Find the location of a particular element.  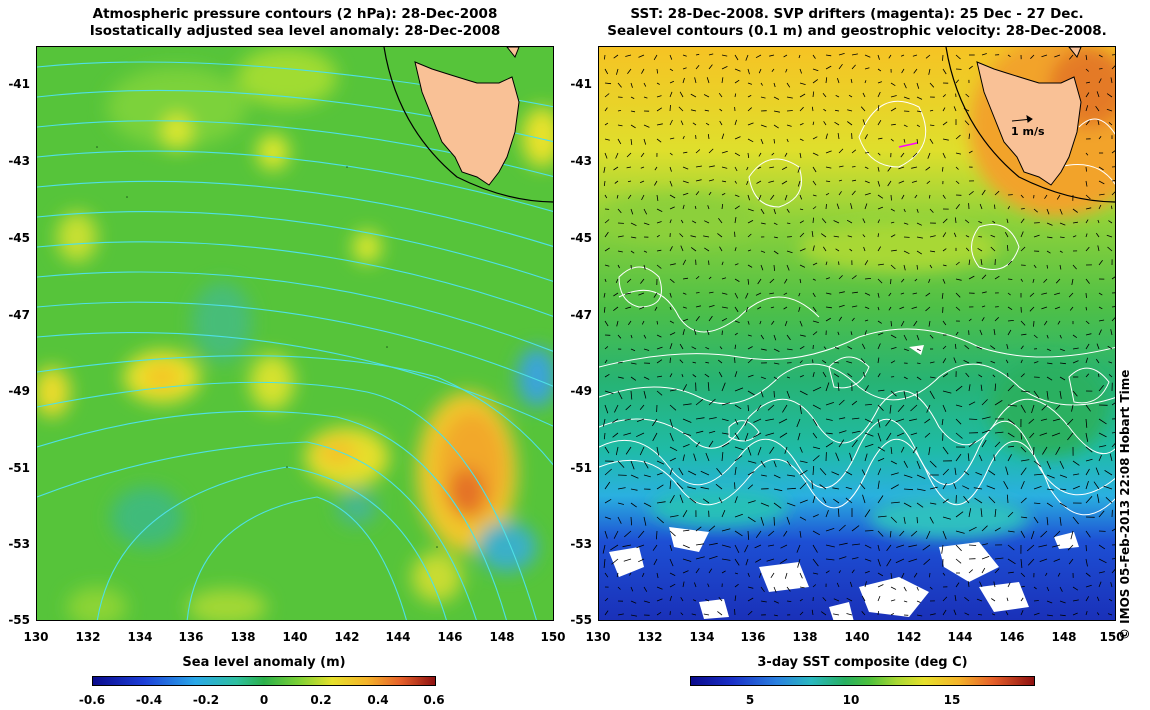

y-tick: -53 is located at coordinates (581, 544).